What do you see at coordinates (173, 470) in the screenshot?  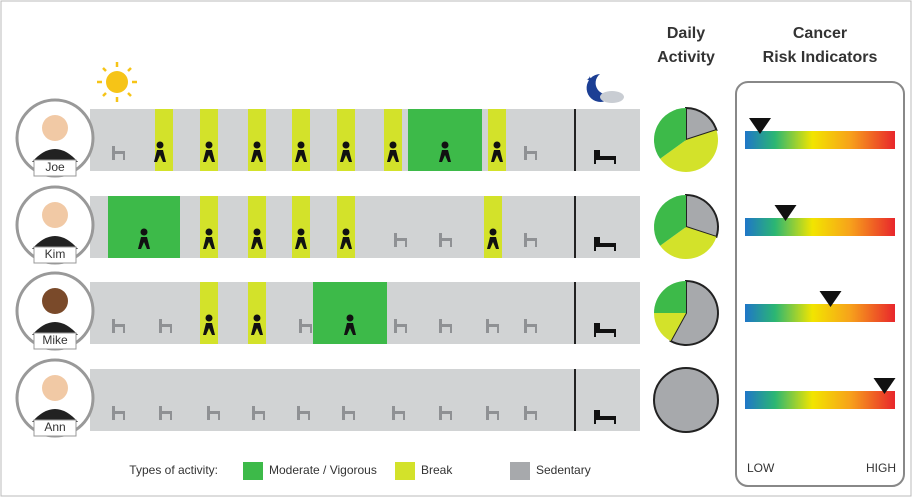 I see `legend-title: Types of activity:` at bounding box center [173, 470].